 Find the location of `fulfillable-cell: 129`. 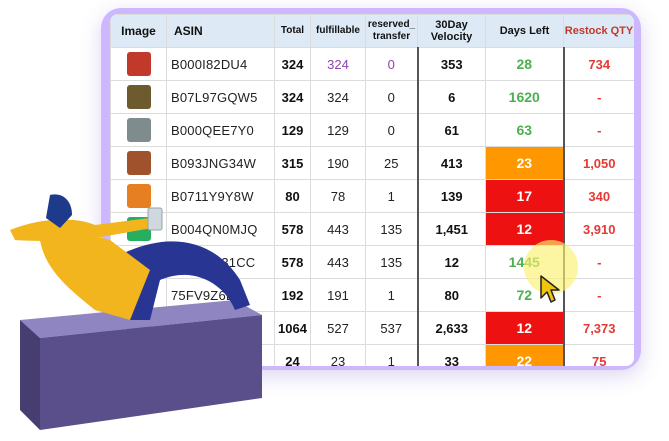

fulfillable-cell: 129 is located at coordinates (338, 130).